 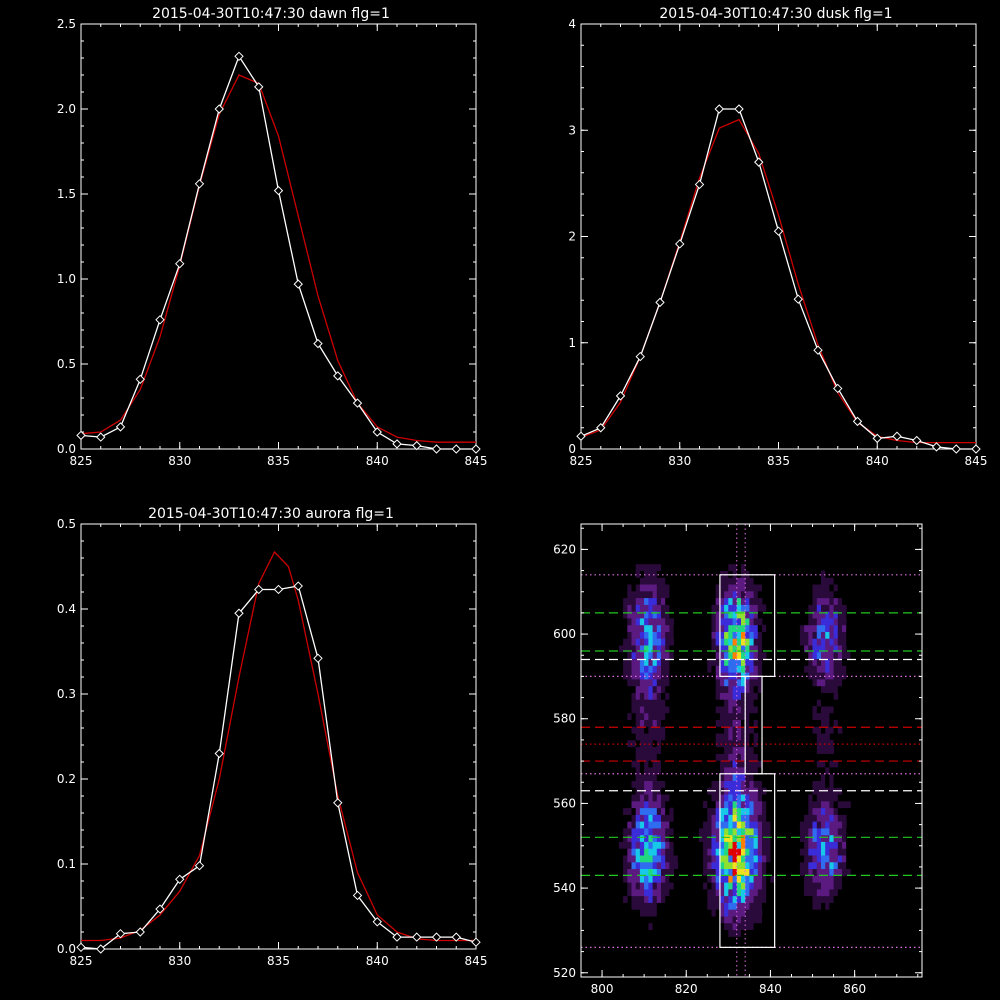 I want to click on dawn-ytick-label: 0.0, so click(x=66, y=449).